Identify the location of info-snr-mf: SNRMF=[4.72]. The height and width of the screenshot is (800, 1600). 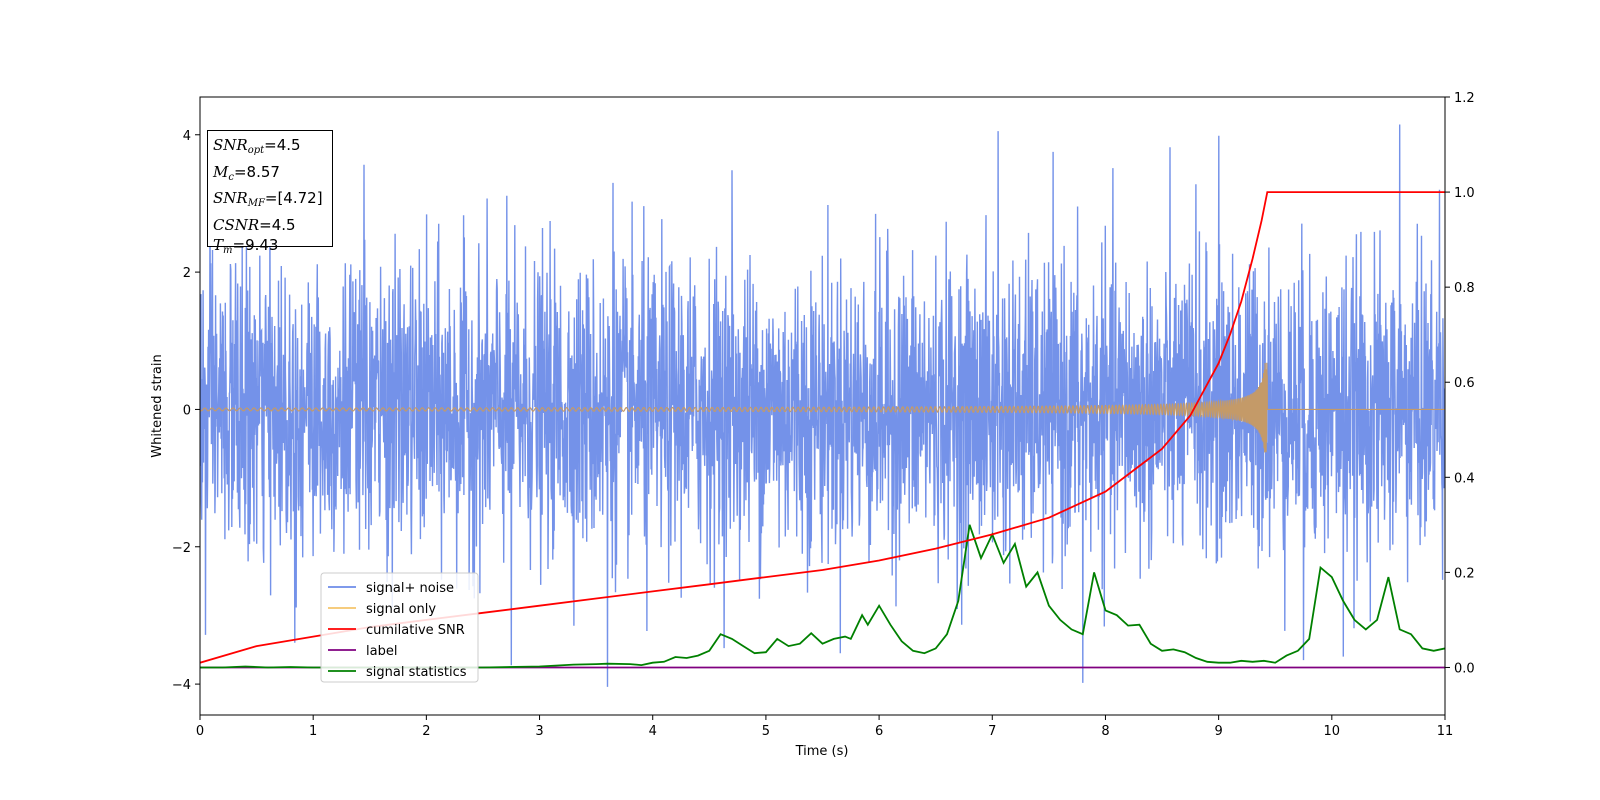
(268, 199).